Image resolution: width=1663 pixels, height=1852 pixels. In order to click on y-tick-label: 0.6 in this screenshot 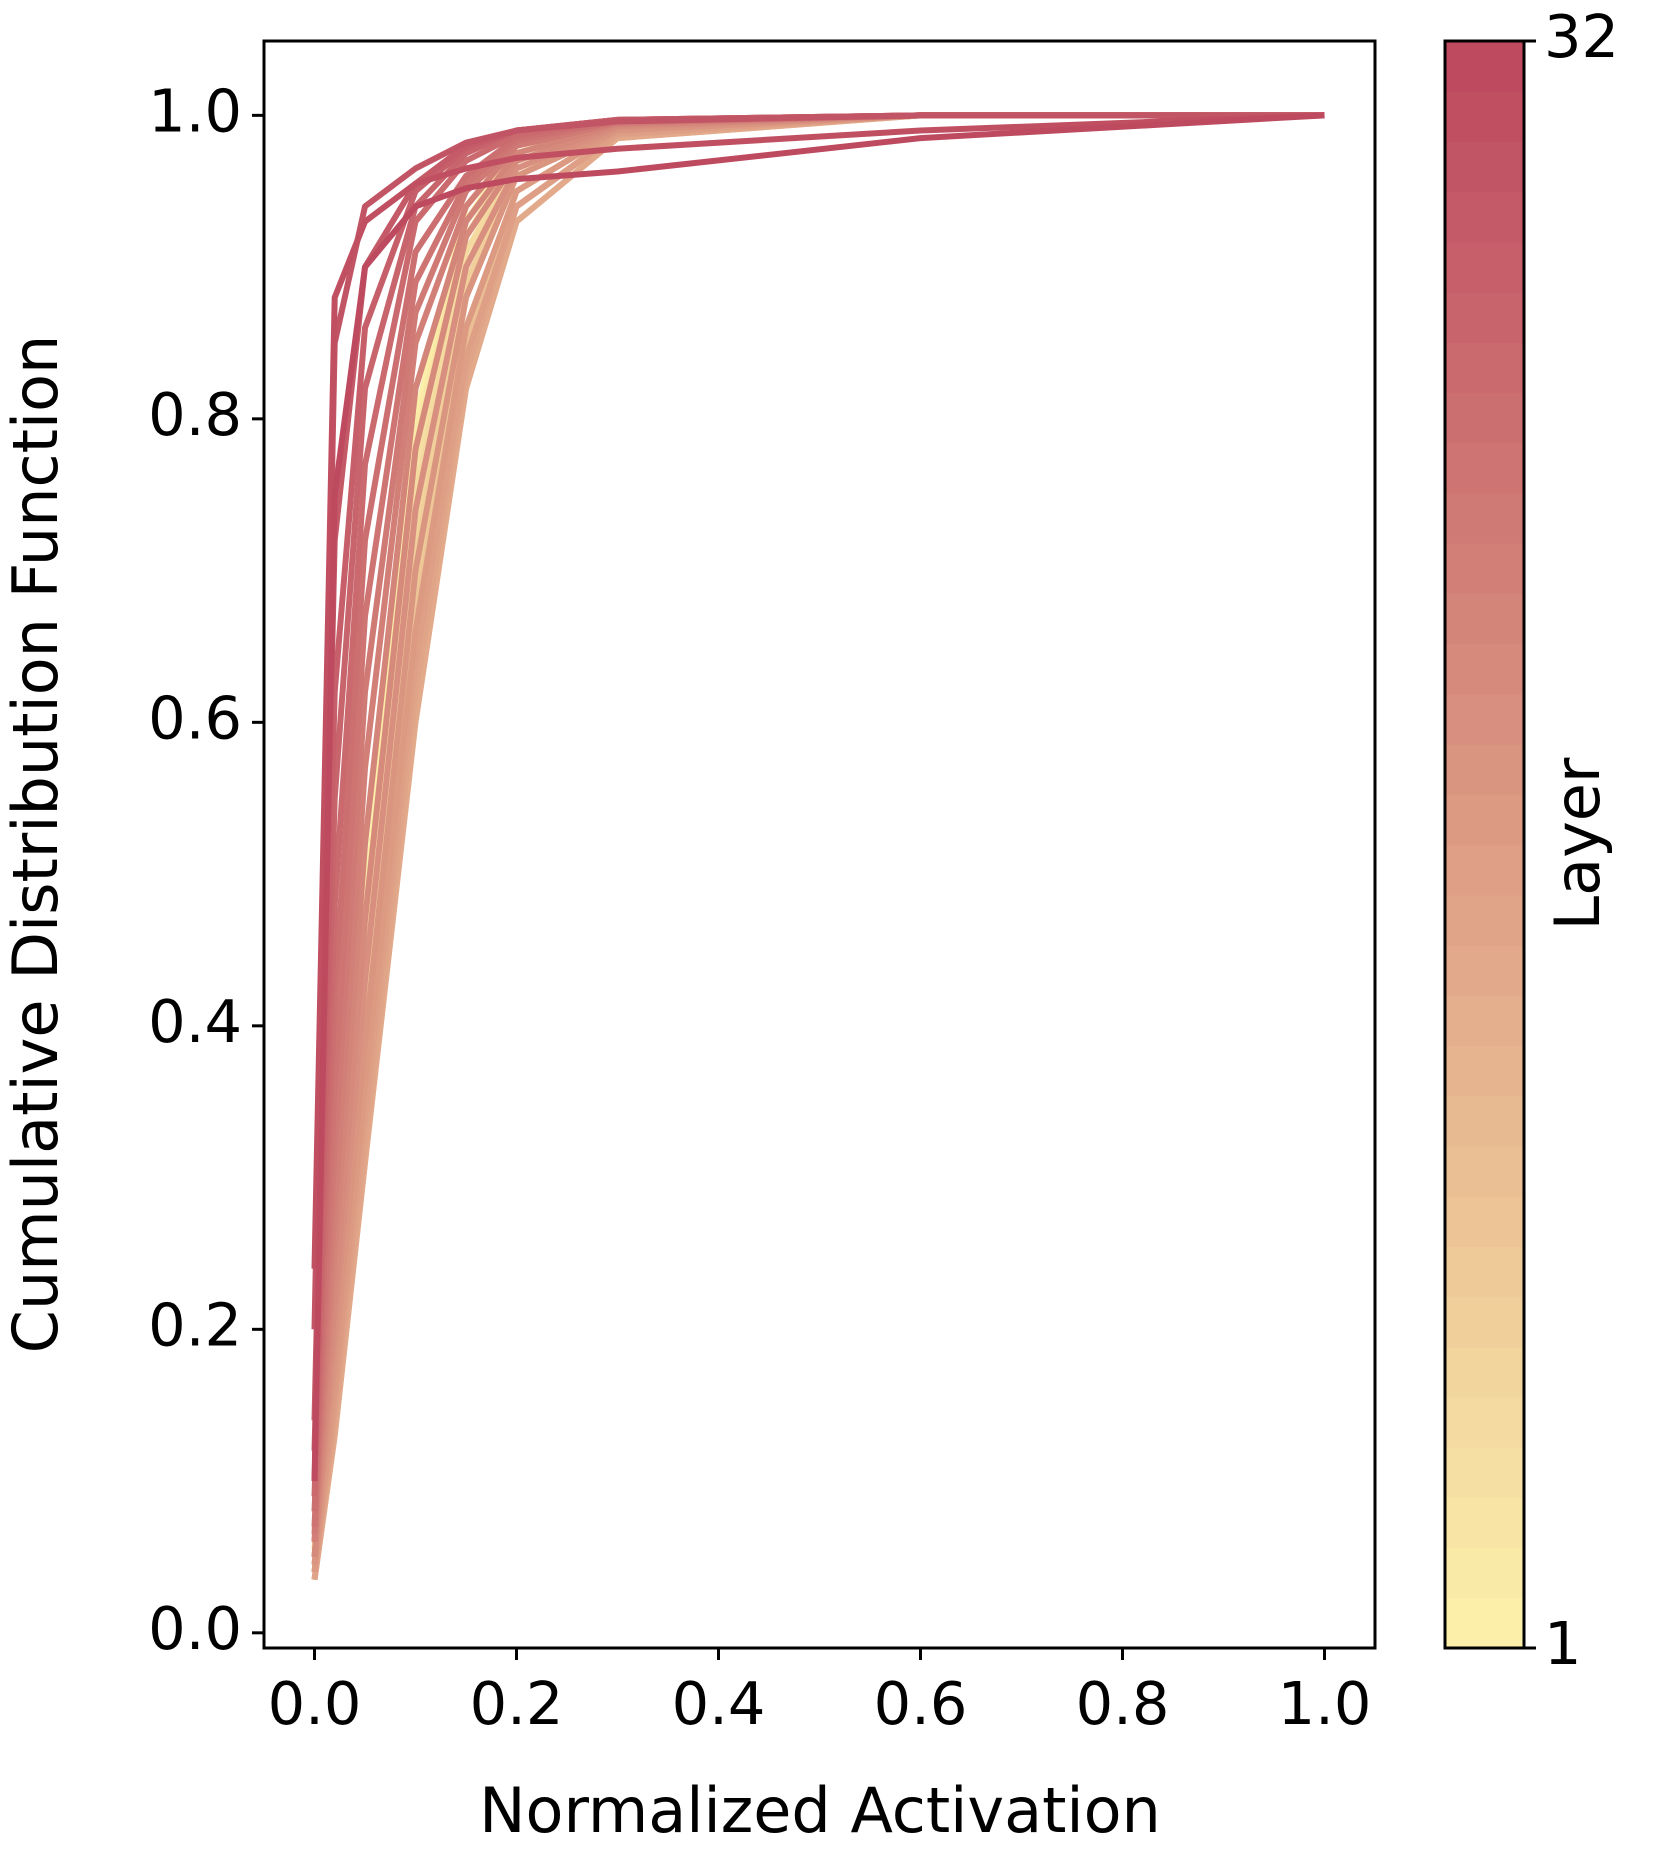, I will do `click(195, 717)`.